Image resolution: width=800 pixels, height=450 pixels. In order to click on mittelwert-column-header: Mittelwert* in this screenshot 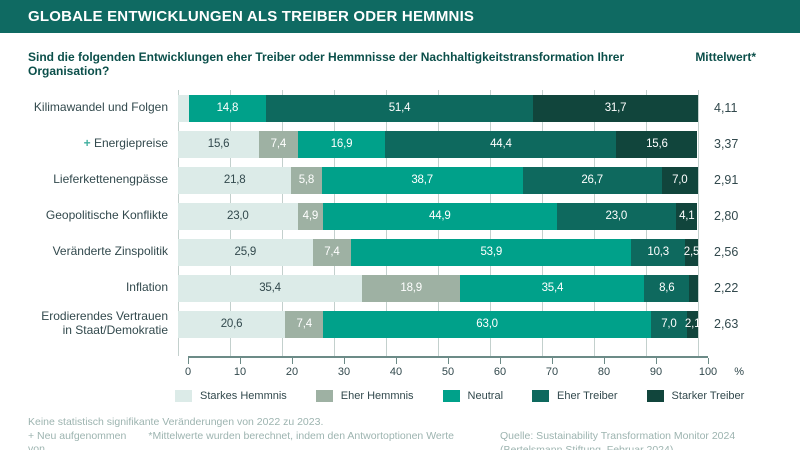, I will do `click(725, 57)`.